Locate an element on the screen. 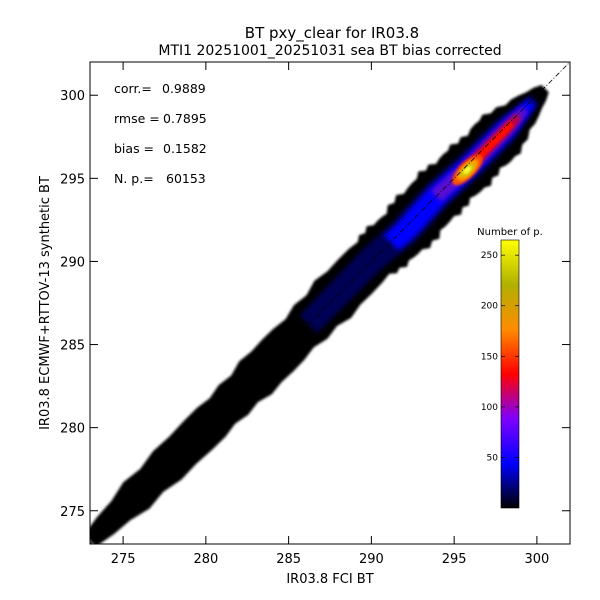 The height and width of the screenshot is (600, 600). y-tick-label: 280 is located at coordinates (72, 429).